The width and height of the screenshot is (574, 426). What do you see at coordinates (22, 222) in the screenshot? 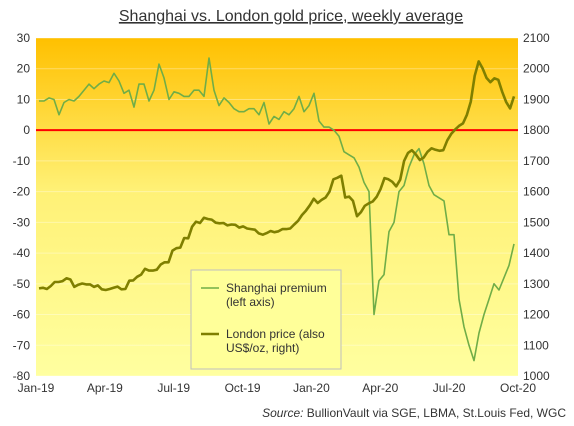
I see `left-tick-label: -30` at bounding box center [22, 222].